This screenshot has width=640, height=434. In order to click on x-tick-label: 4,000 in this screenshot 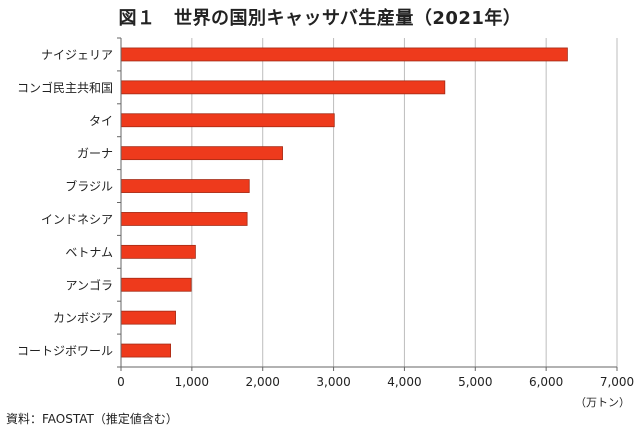, I will do `click(404, 382)`.